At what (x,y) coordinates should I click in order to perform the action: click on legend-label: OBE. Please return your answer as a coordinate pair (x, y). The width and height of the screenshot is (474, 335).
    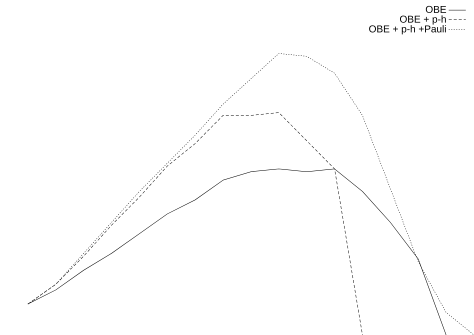
    Looking at the image, I should click on (436, 9).